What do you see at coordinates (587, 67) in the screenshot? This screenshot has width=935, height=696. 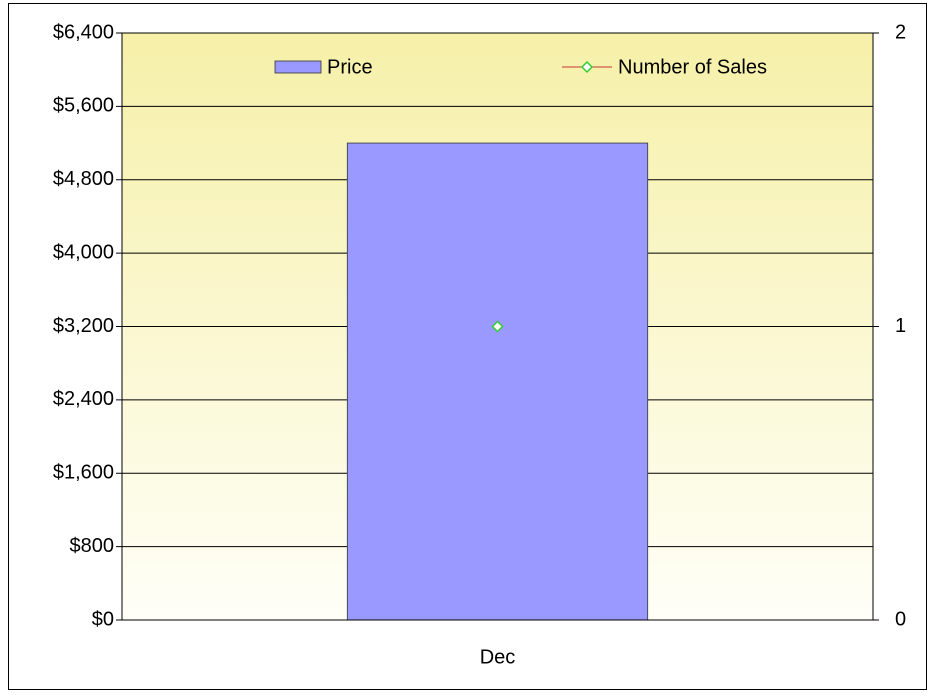 I see `legend-marker` at bounding box center [587, 67].